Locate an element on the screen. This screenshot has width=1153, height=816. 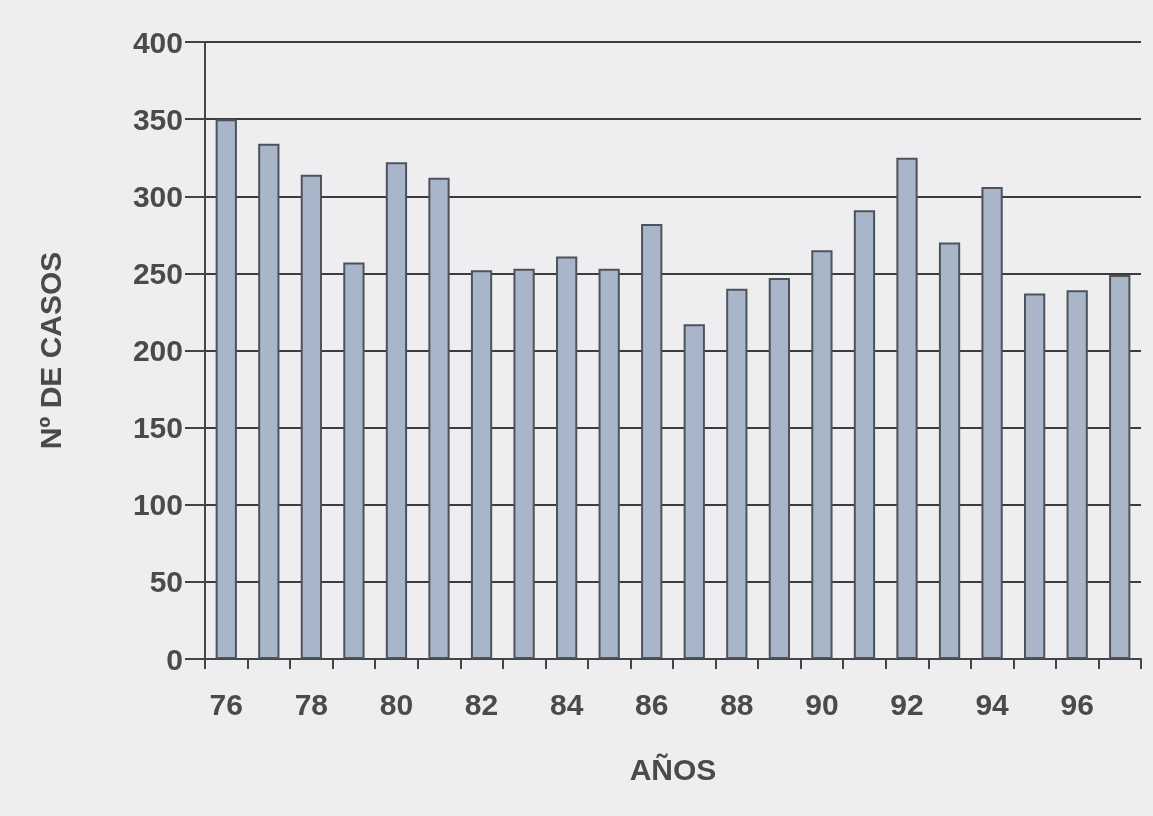
y-tick-label: 250 is located at coordinates (157, 273).